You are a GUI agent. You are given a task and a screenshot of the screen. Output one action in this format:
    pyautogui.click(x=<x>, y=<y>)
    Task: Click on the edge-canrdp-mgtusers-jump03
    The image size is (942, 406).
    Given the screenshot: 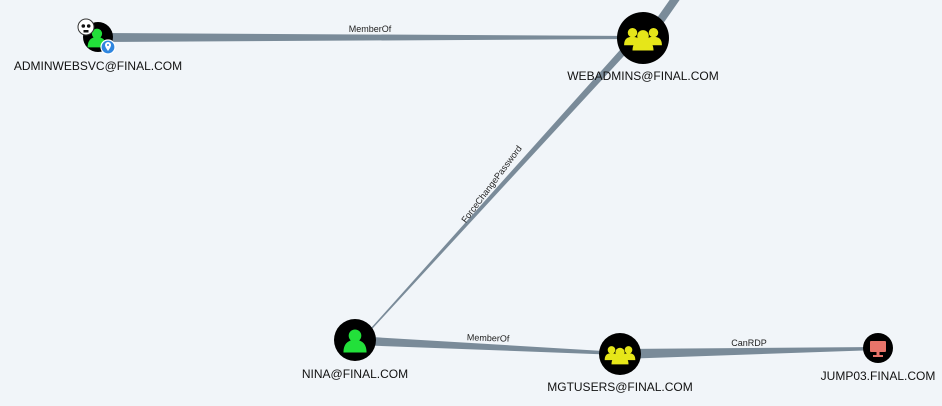 What is the action you would take?
    pyautogui.click(x=749, y=353)
    